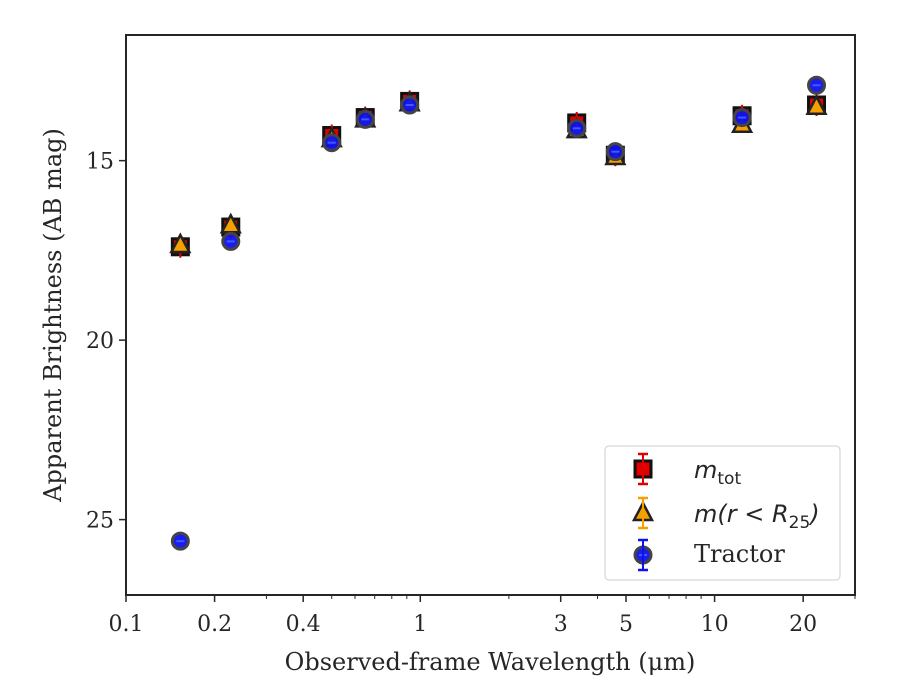  What do you see at coordinates (126, 624) in the screenshot?
I see `x-tick-label: 0.1` at bounding box center [126, 624].